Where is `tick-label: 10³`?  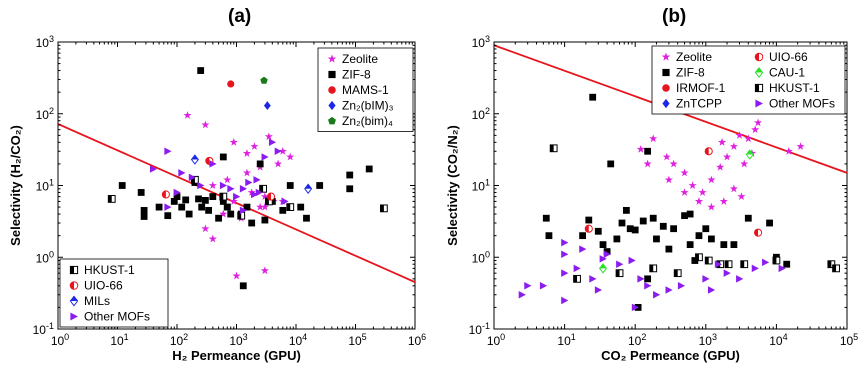
tick-label: 10³ is located at coordinates (481, 42).